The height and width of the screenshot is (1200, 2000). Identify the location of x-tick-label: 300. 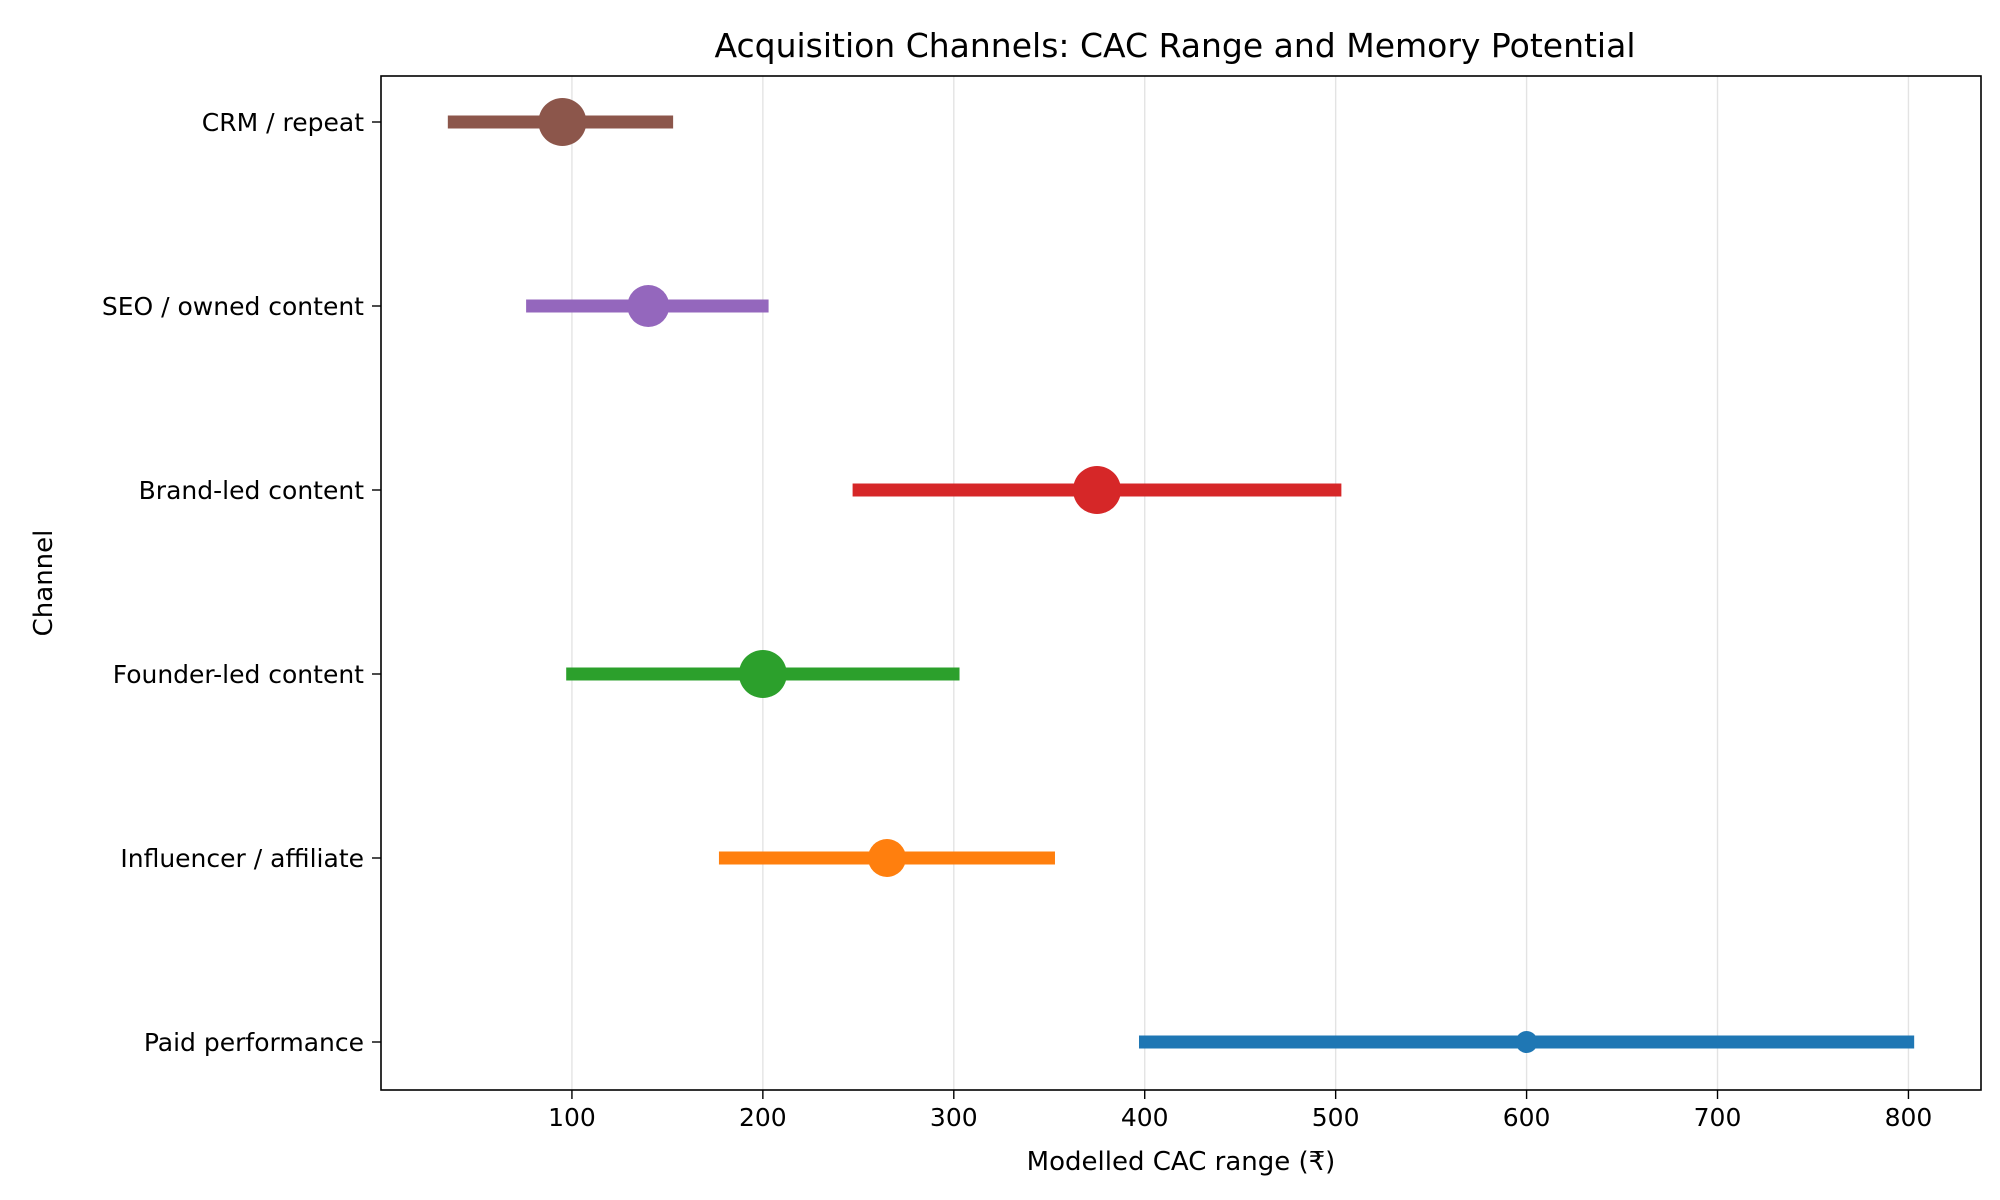
(954, 1117).